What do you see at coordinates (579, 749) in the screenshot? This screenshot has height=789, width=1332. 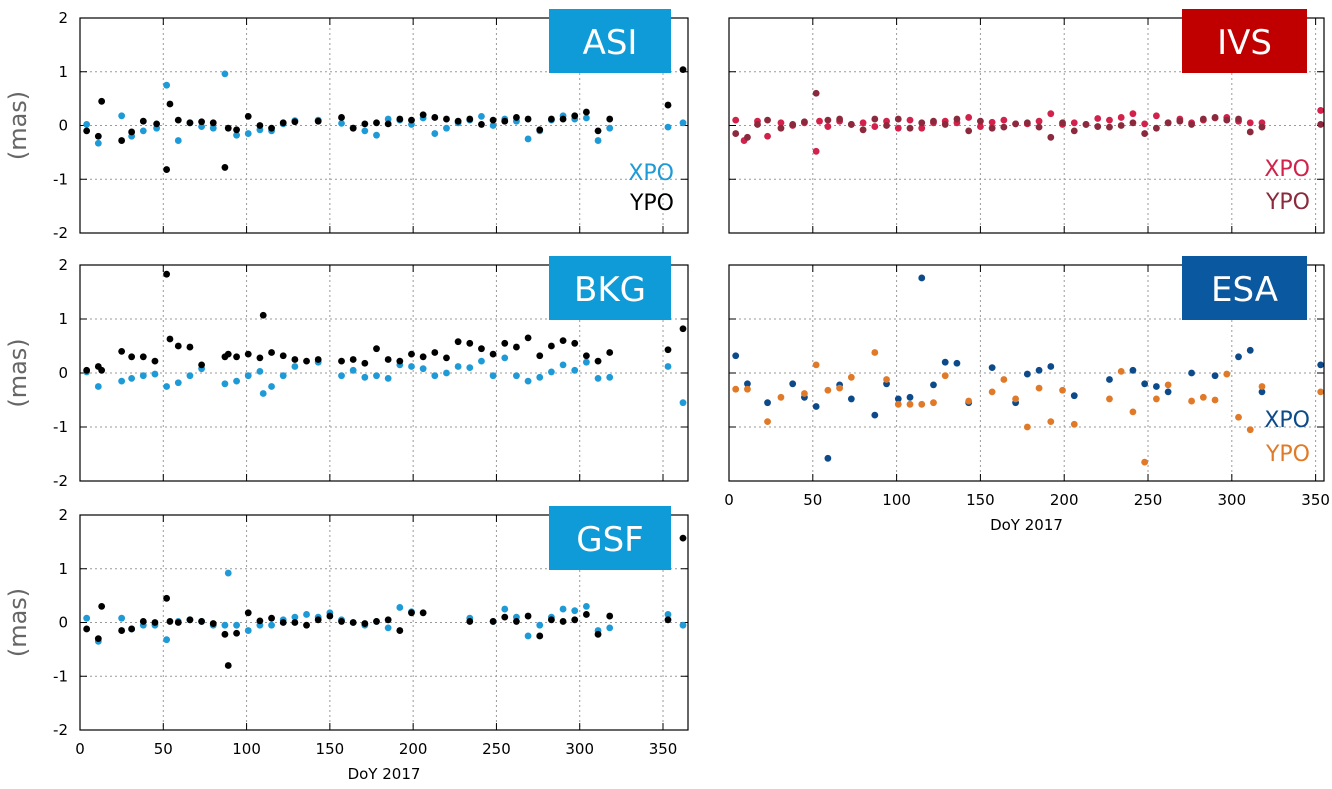 I see `x-tick-label: 300` at bounding box center [579, 749].